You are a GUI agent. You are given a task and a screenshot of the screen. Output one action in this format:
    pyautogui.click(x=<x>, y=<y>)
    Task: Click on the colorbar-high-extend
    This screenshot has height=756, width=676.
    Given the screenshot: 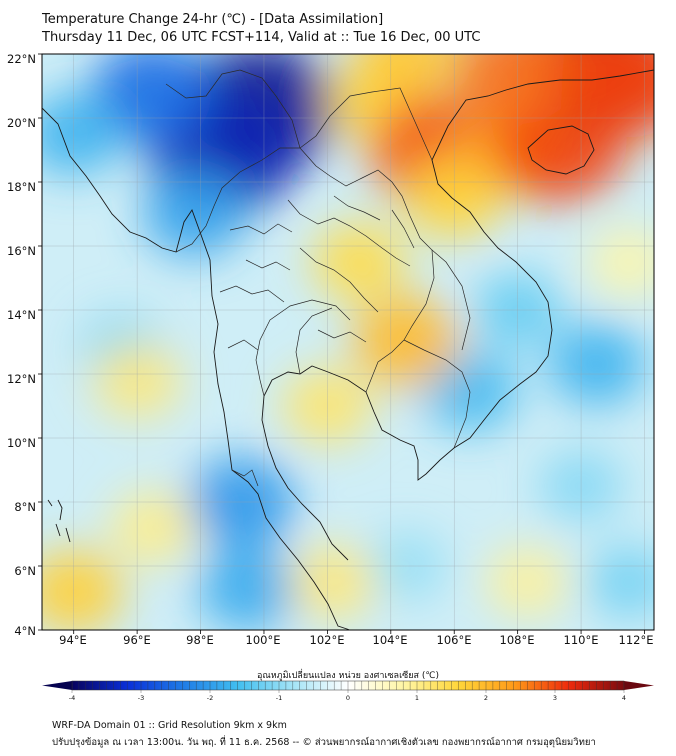 What is the action you would take?
    pyautogui.click(x=639, y=685)
    